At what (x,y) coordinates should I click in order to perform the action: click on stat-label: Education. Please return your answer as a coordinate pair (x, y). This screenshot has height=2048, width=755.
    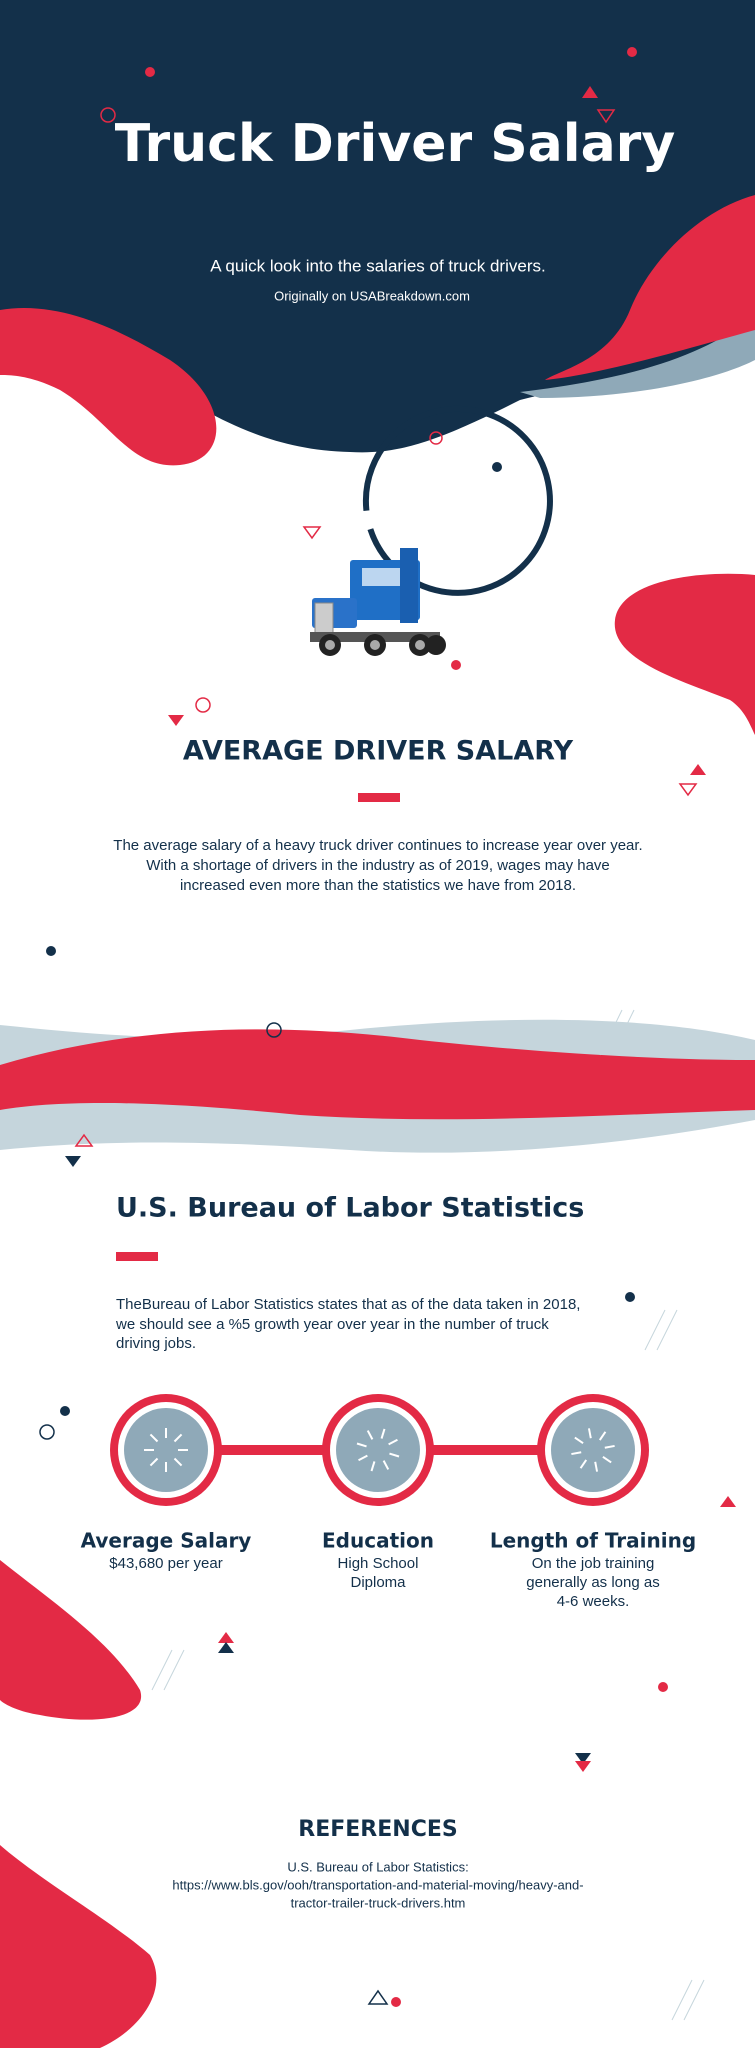
    Looking at the image, I should click on (378, 1541).